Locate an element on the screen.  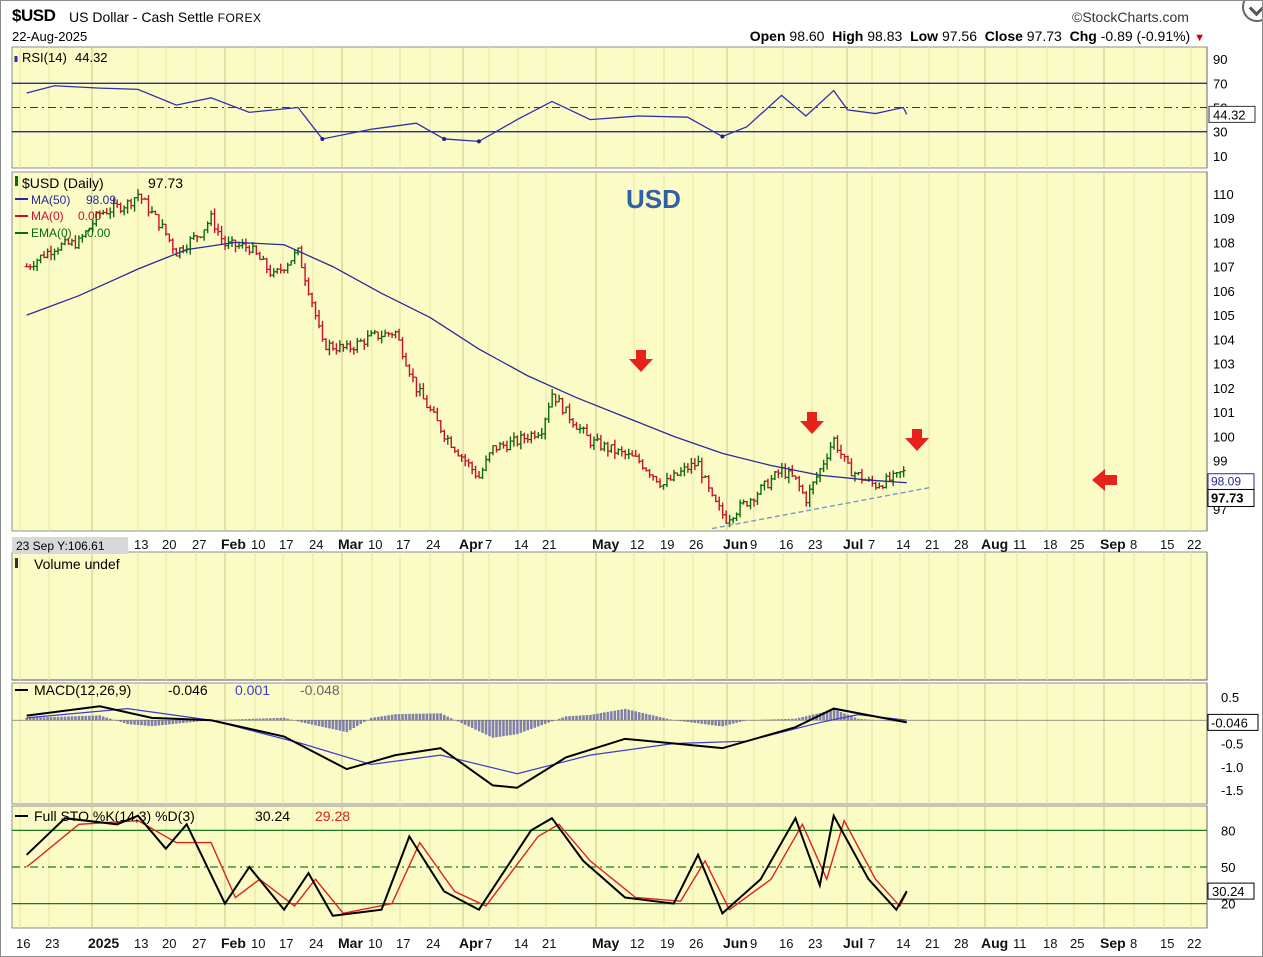
old-price-tag: 23 Sep Y:106.61 is located at coordinates (60, 546).